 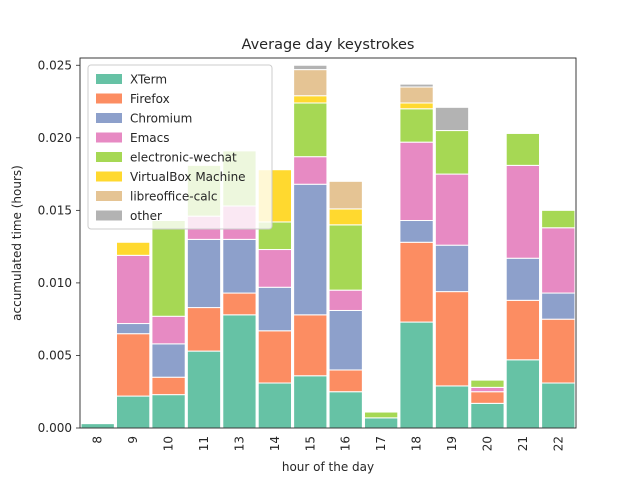 What do you see at coordinates (146, 216) in the screenshot?
I see `legend-label: other` at bounding box center [146, 216].